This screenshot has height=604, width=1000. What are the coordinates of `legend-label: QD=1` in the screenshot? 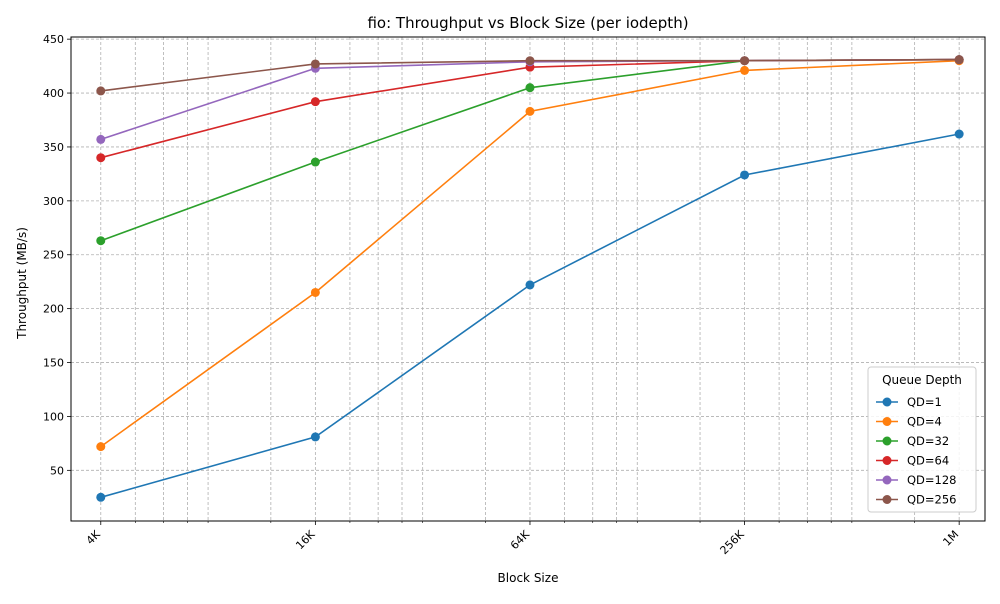 It's located at (924, 402).